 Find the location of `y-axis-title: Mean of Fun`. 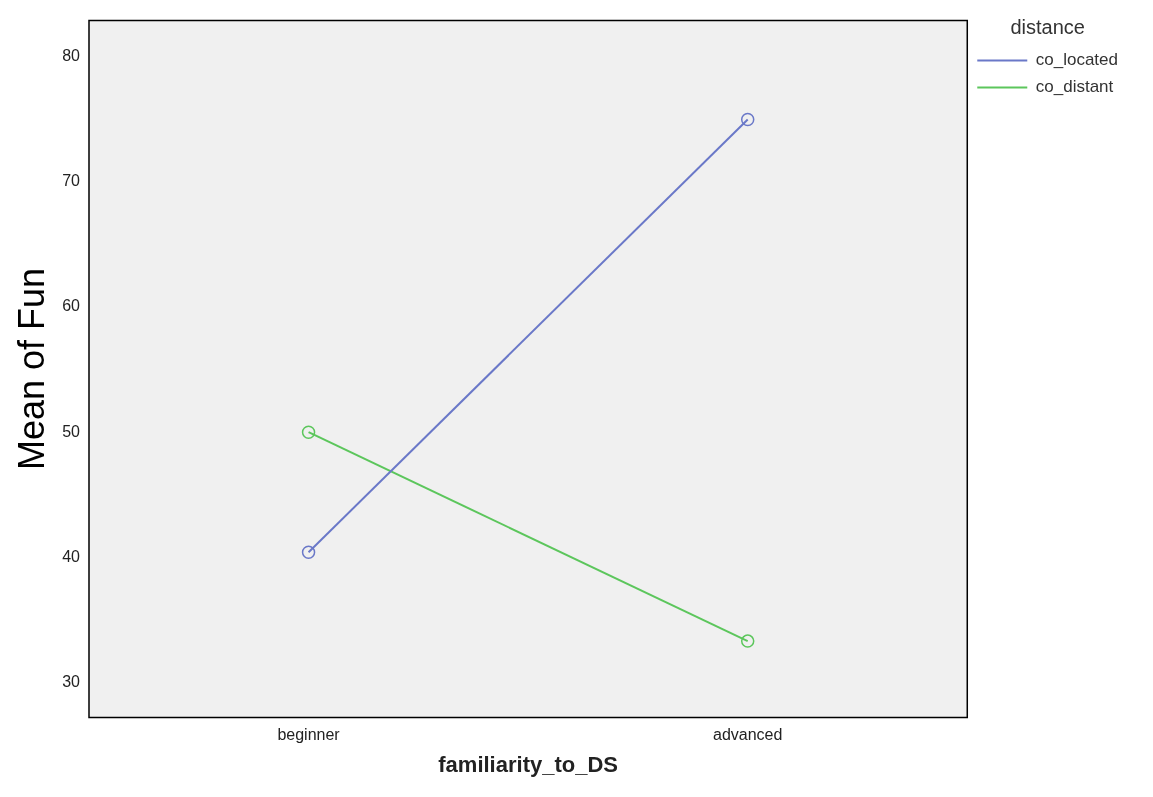

y-axis-title: Mean of Fun is located at coordinates (31, 369).